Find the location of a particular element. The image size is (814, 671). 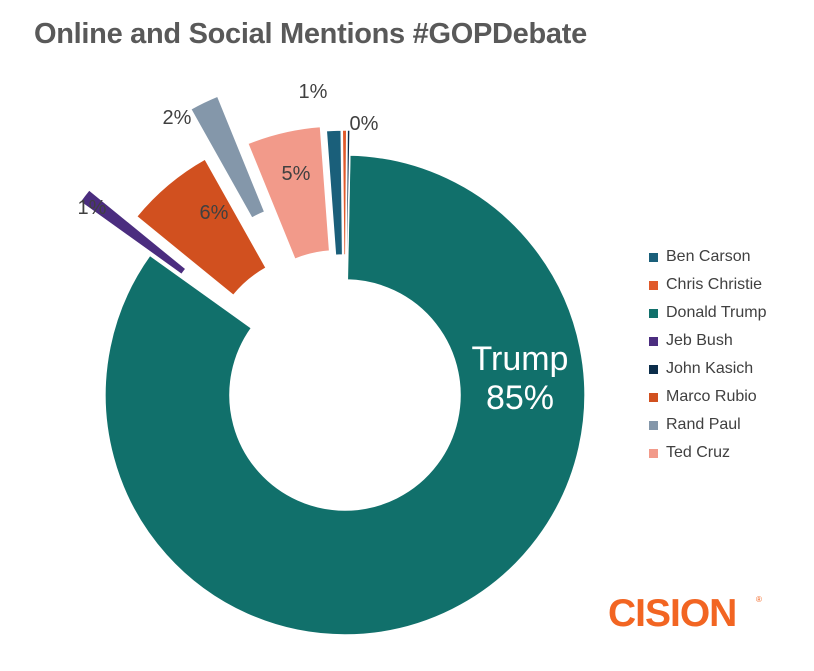

slice-jeb-bush is located at coordinates (133, 232).